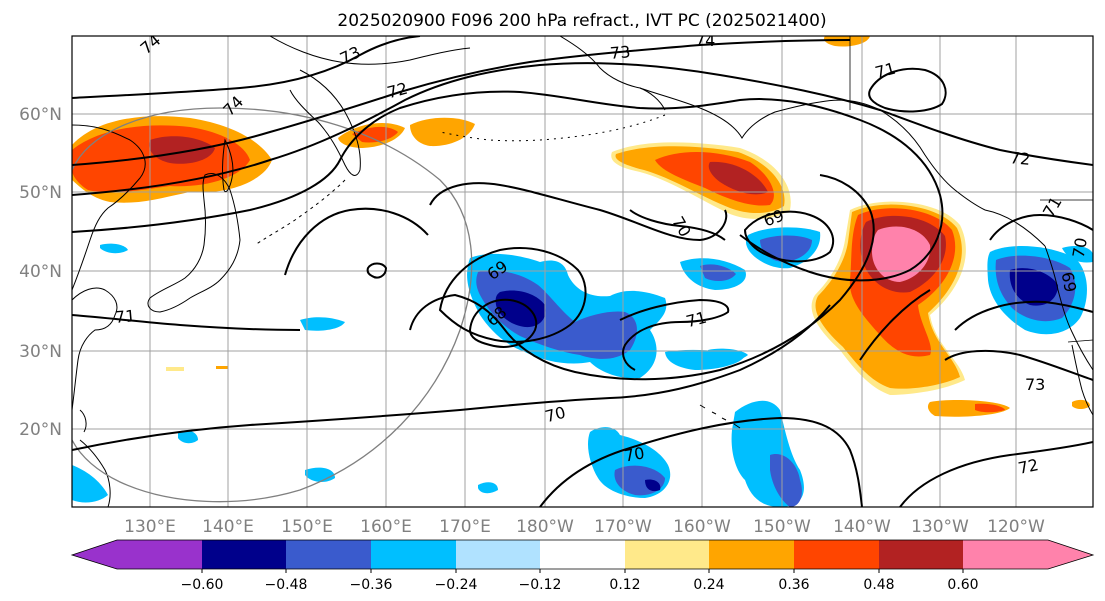  What do you see at coordinates (83, 421) in the screenshot?
I see `coast-taiwan` at bounding box center [83, 421].